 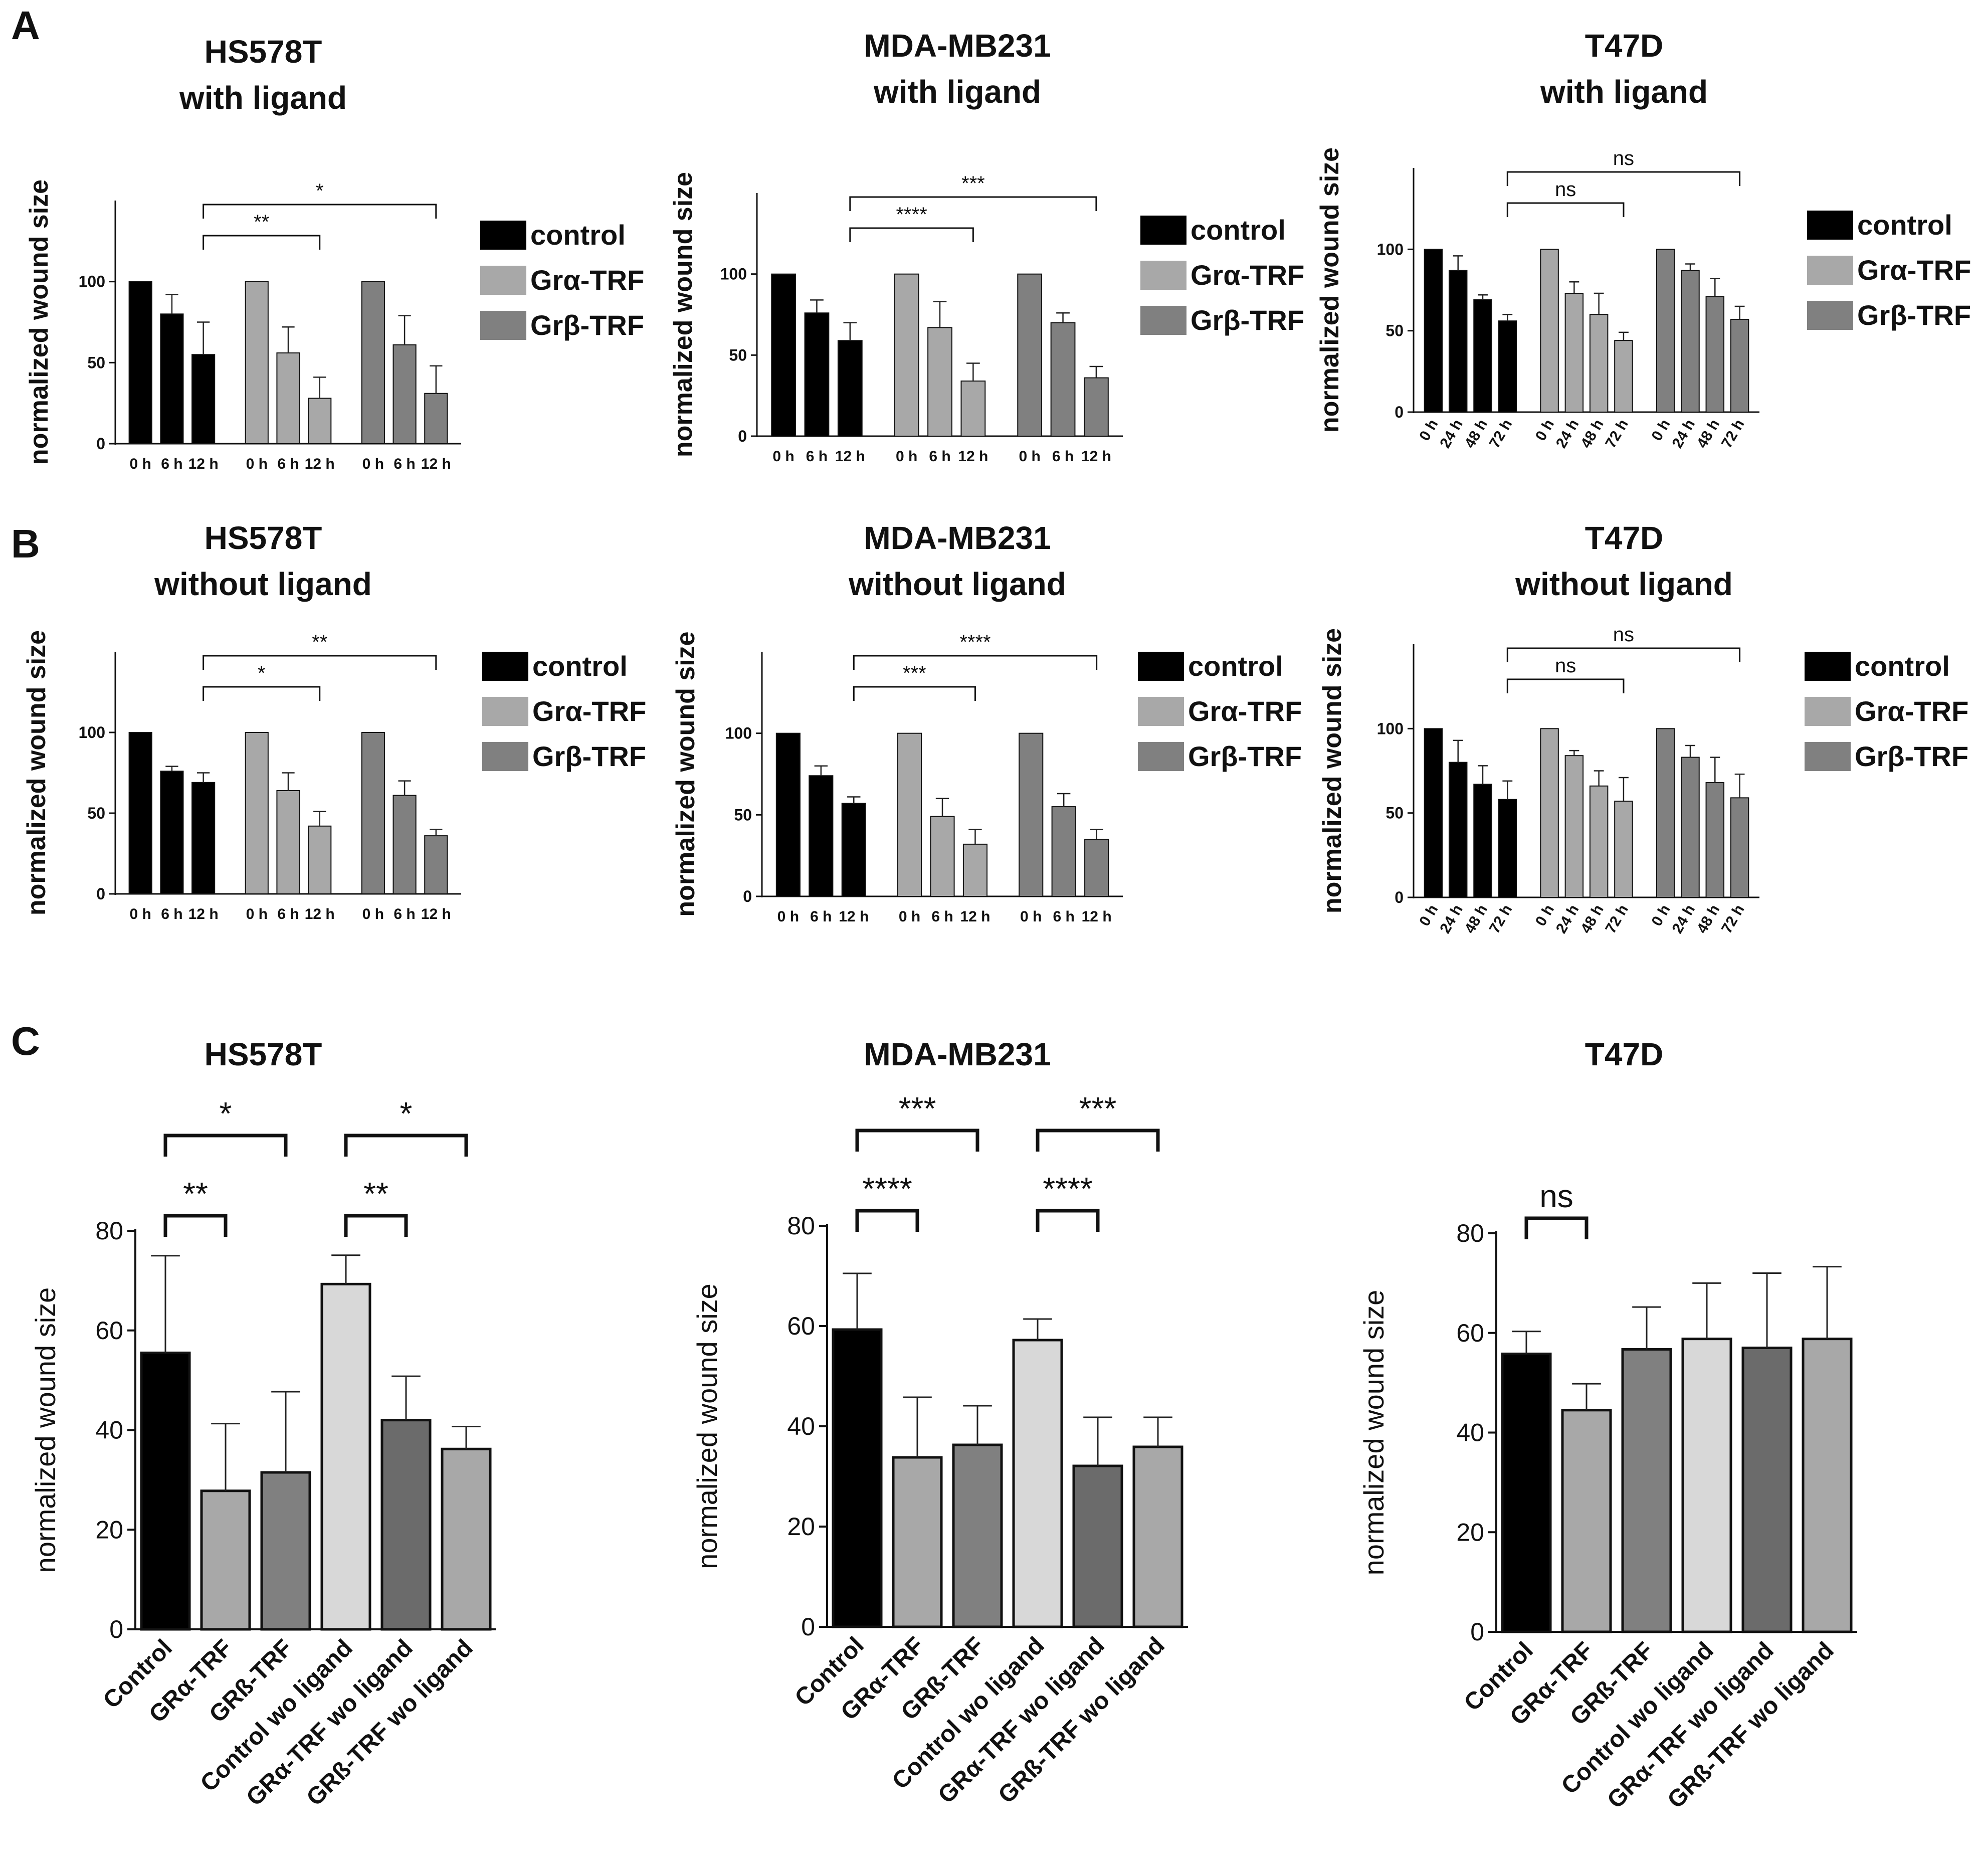 I want to click on chart-title-line-1: MDA-MB231, so click(x=958, y=46).